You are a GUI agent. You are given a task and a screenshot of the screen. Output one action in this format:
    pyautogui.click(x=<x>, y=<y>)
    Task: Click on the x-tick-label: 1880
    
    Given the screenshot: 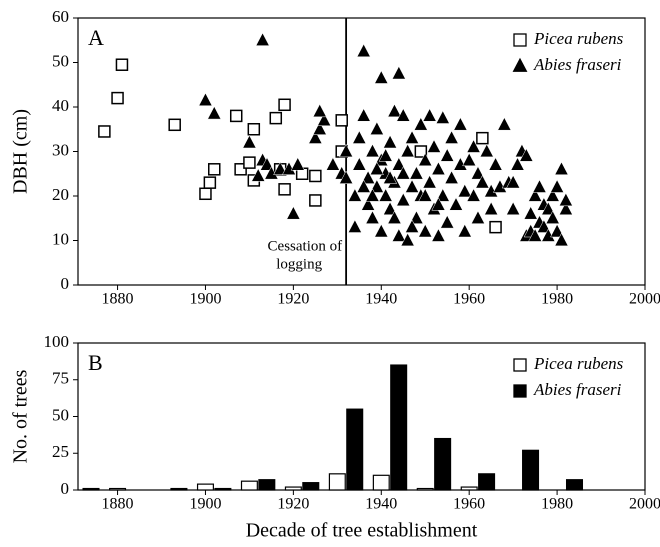 What is the action you would take?
    pyautogui.click(x=118, y=504)
    